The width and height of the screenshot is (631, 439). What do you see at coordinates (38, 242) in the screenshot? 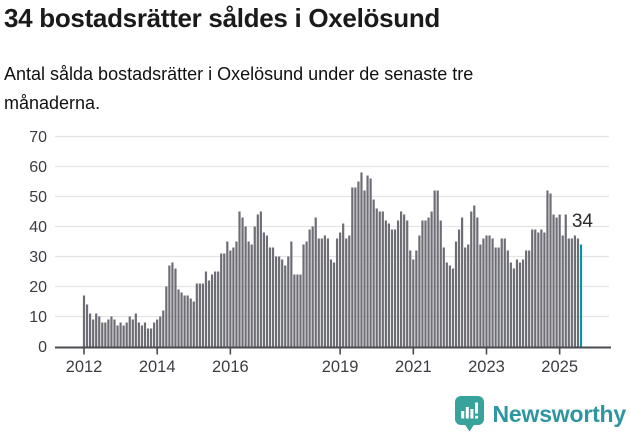
I see `y-axis-labels: 0 10 20 30 40 50 60 70` at bounding box center [38, 242].